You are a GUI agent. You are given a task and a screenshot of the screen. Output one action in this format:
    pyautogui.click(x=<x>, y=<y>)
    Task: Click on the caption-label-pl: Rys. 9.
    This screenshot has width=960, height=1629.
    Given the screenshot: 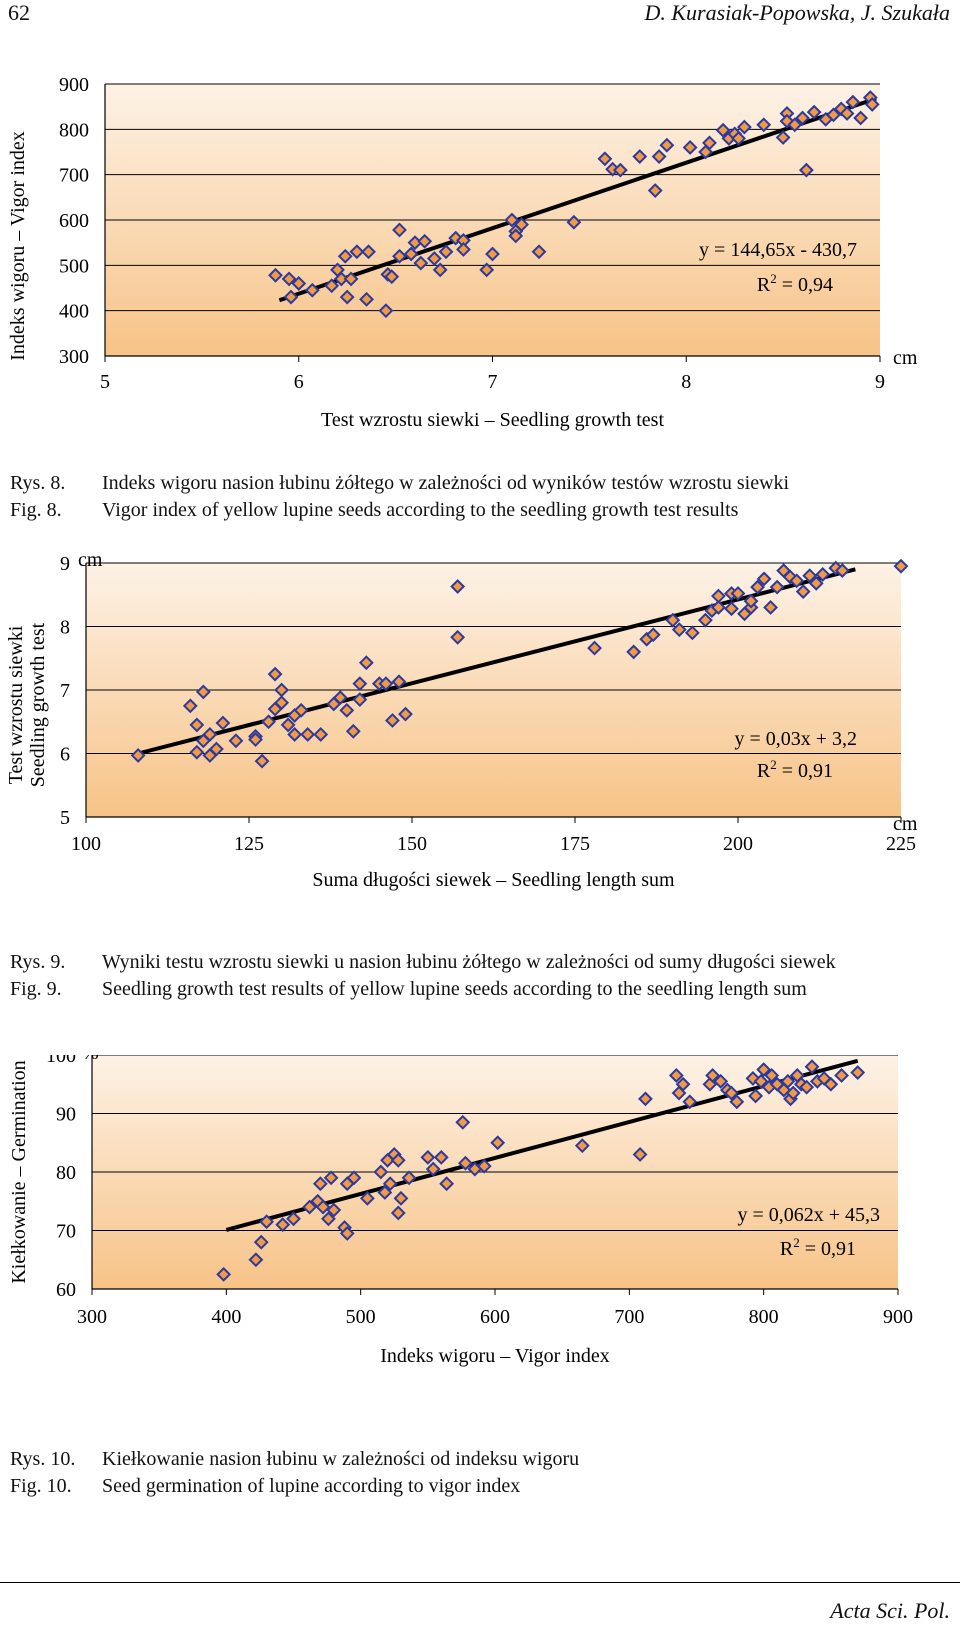 What is the action you would take?
    pyautogui.click(x=38, y=962)
    